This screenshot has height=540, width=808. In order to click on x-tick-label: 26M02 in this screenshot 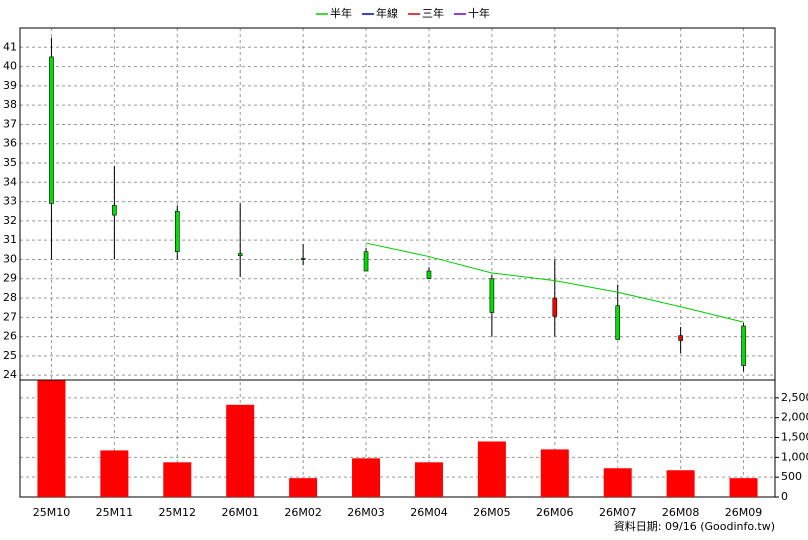, I will do `click(303, 512)`.